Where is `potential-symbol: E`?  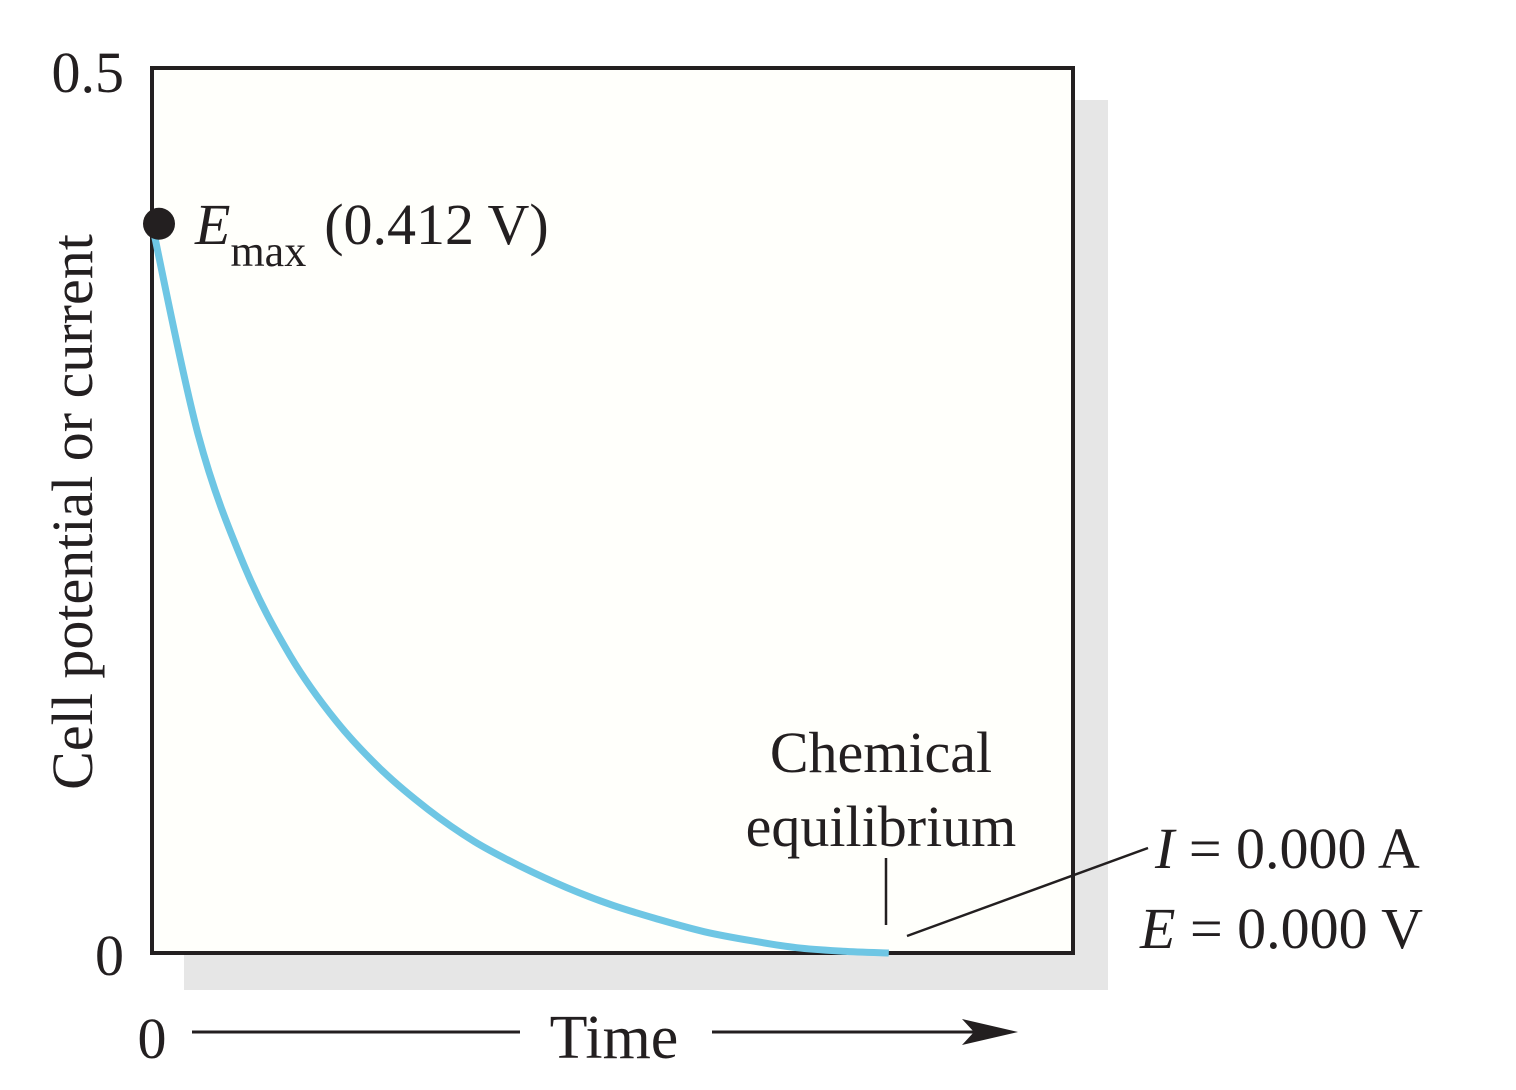 potential-symbol: E is located at coordinates (1157, 928).